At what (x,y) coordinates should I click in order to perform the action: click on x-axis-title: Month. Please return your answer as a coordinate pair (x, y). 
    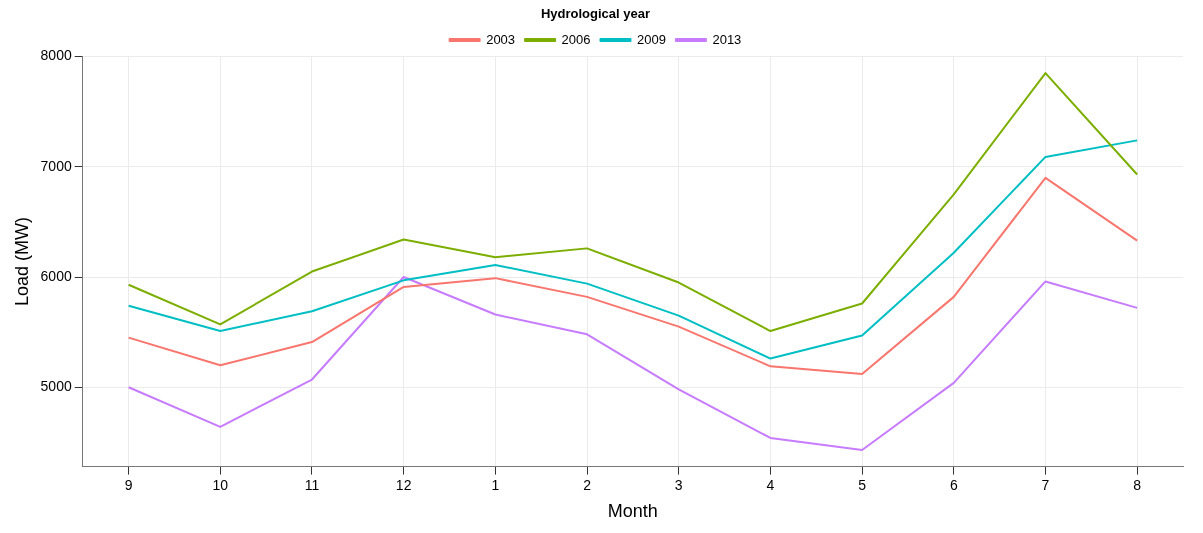
    Looking at the image, I should click on (632, 511).